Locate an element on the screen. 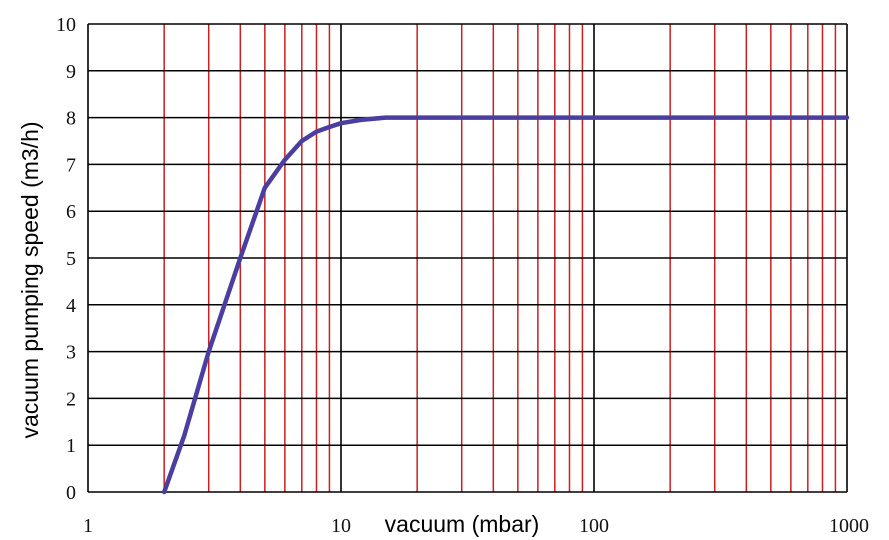 The image size is (889, 540). y-tick-label: 9 is located at coordinates (71, 72).